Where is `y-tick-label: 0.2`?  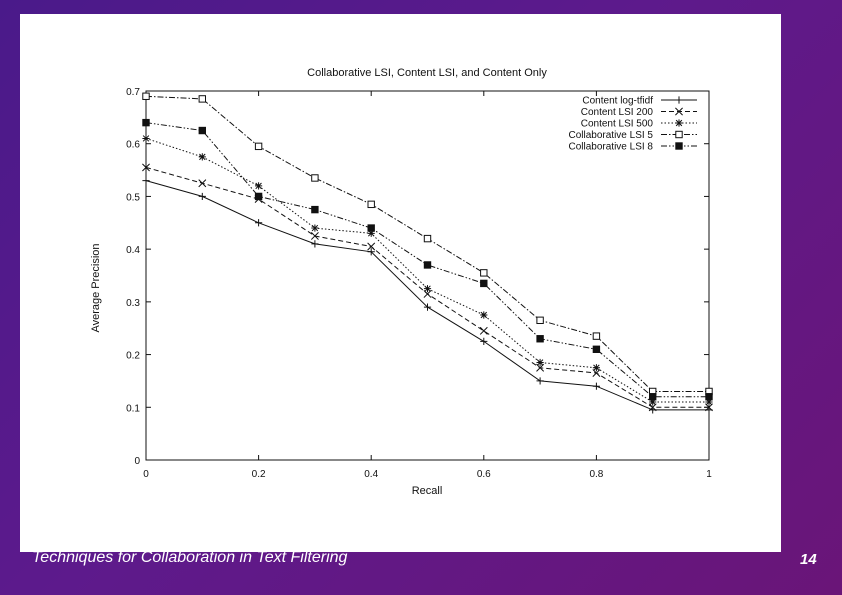 y-tick-label: 0.2 is located at coordinates (133, 356).